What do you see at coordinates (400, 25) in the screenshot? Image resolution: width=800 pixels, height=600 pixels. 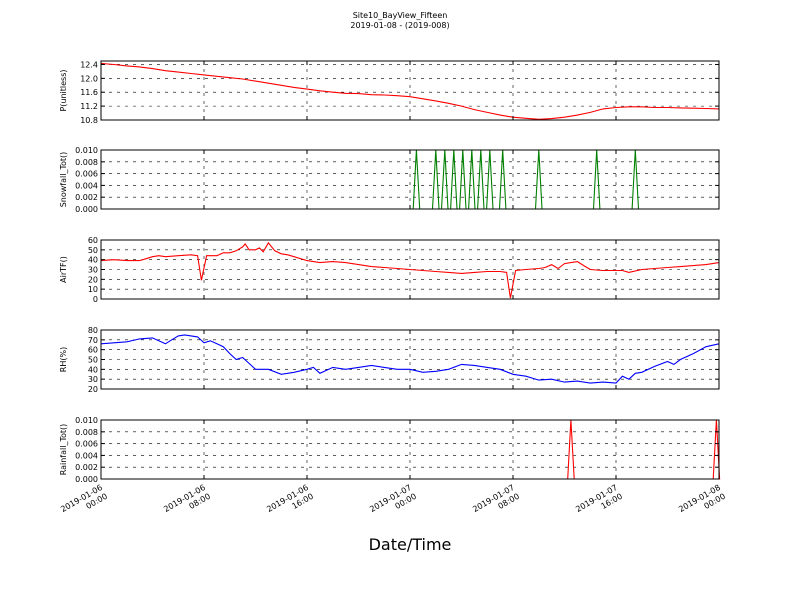 I see `chart-subtitle: 2019-01-08 - (2019-008)` at bounding box center [400, 25].